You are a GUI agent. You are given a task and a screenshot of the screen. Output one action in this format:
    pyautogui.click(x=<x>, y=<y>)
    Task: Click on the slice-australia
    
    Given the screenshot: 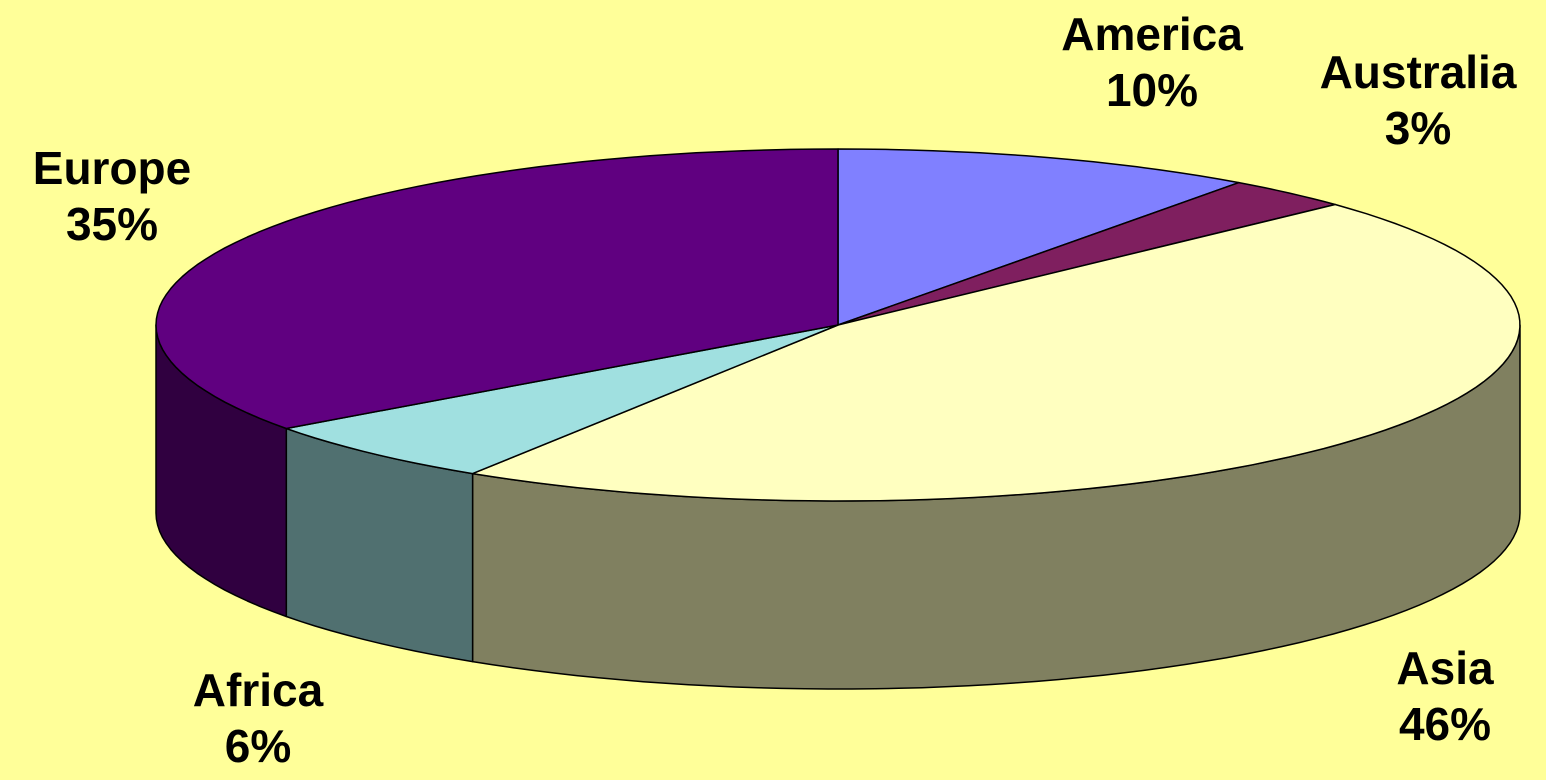 What is the action you would take?
    pyautogui.click(x=1086, y=253)
    